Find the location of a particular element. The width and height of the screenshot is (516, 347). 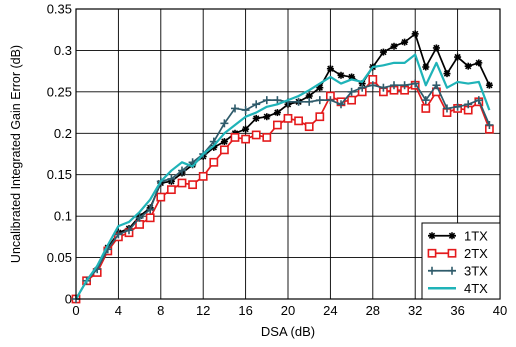

legend-entry-1tx: 1TX is located at coordinates (458, 235).